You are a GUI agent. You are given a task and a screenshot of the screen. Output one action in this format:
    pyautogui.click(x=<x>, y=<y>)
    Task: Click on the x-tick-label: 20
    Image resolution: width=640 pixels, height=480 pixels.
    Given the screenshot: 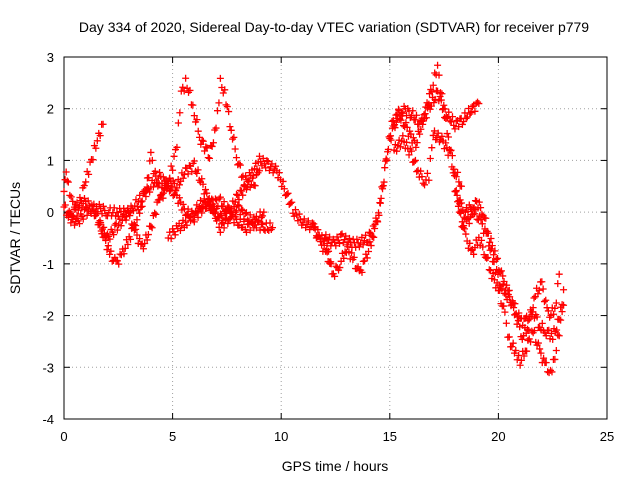 What is the action you would take?
    pyautogui.click(x=498, y=436)
    